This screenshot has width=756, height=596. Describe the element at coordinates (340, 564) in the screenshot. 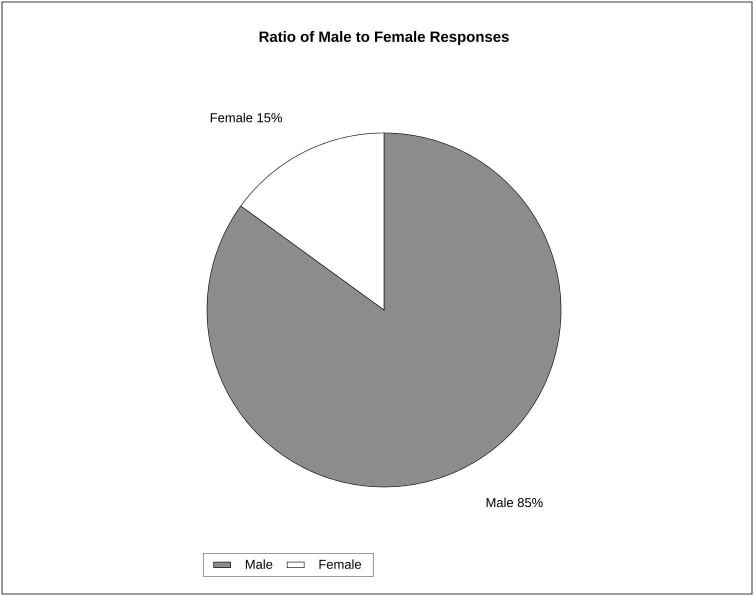

I see `legend-label: Female` at that location.